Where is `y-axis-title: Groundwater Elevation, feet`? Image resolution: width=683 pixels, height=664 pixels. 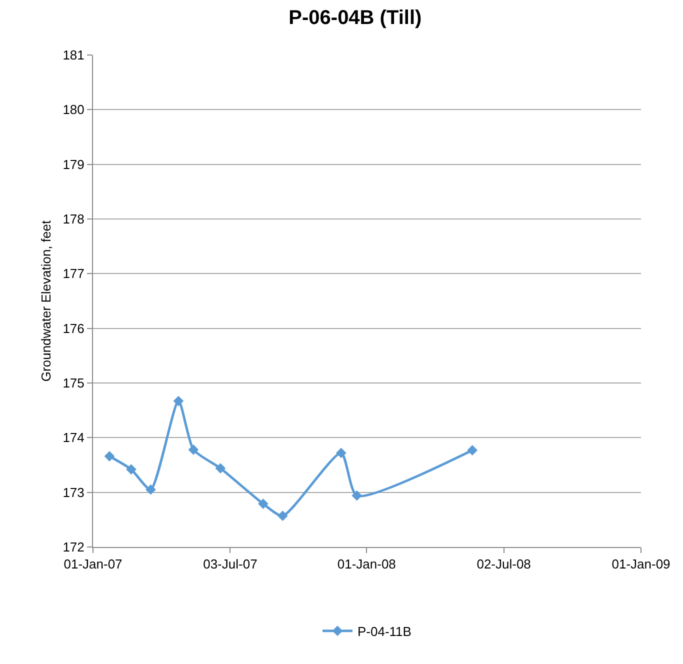 y-axis-title: Groundwater Elevation, feet is located at coordinates (46, 301).